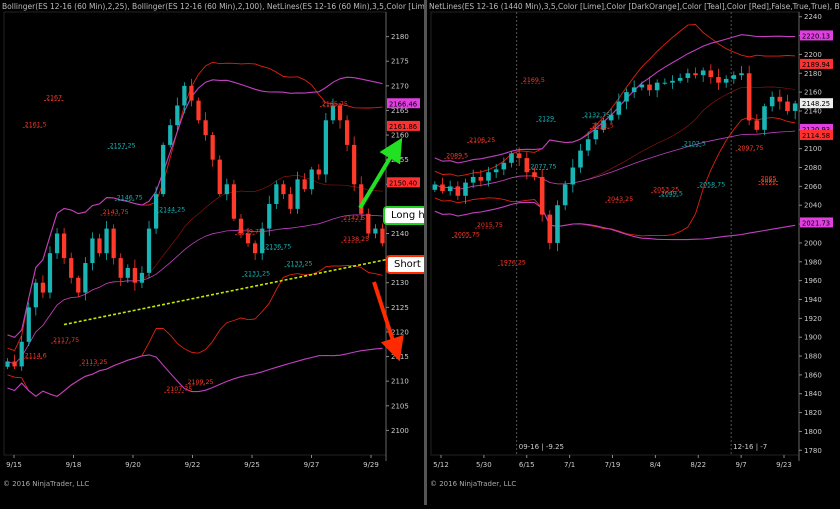  I want to click on x-tick-label: 6/15, so click(527, 465).